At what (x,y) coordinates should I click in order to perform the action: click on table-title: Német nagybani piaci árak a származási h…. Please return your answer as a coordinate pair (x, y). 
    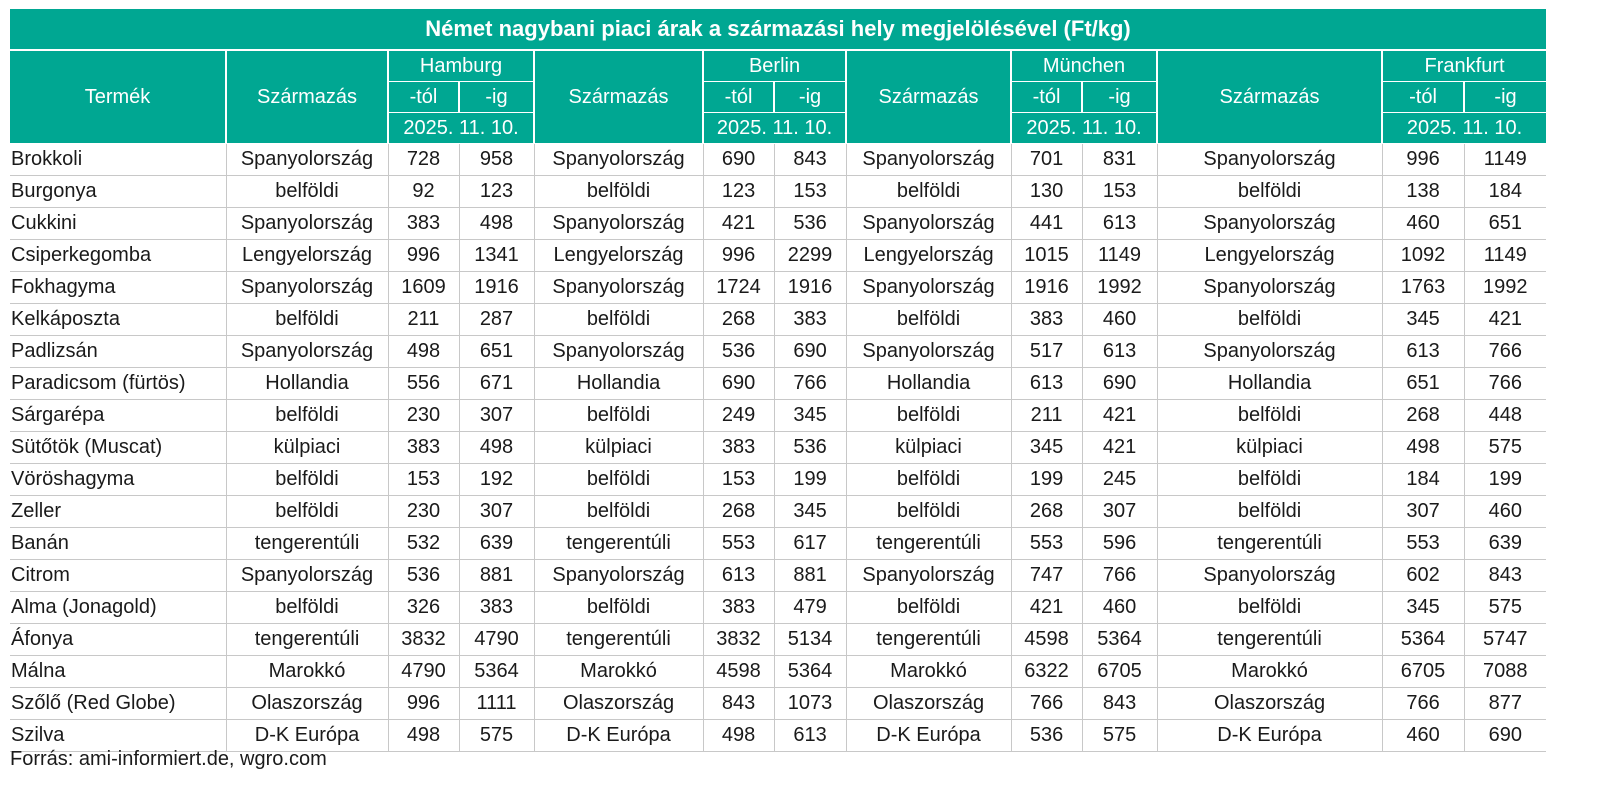
    Looking at the image, I should click on (778, 30).